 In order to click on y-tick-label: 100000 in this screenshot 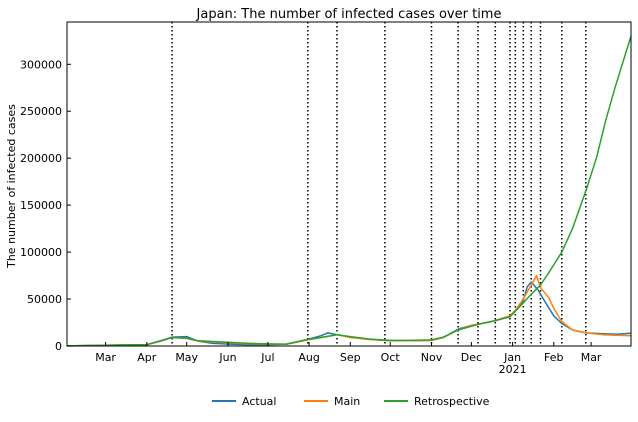, I will do `click(41, 252)`.